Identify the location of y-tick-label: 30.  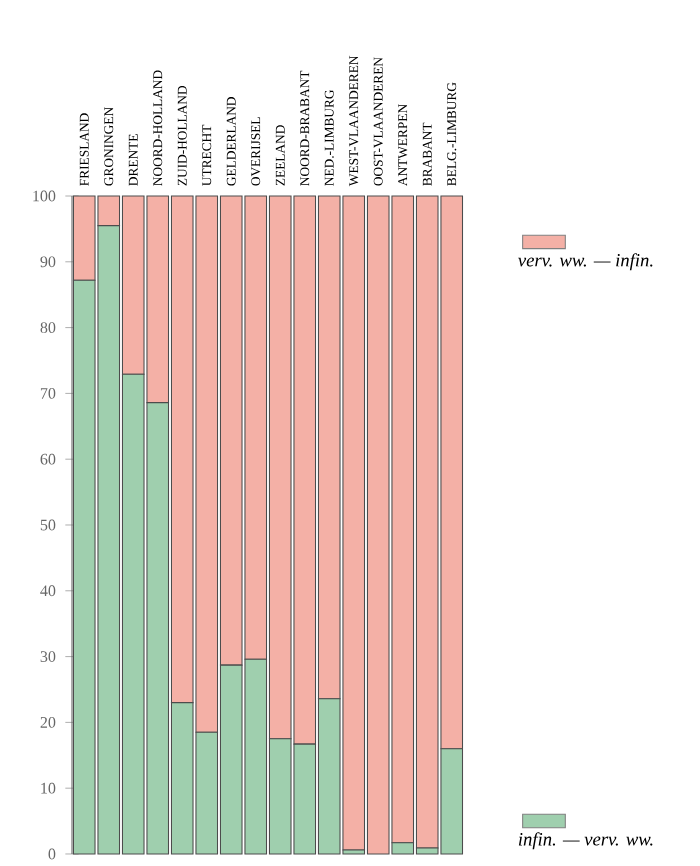
(48, 656).